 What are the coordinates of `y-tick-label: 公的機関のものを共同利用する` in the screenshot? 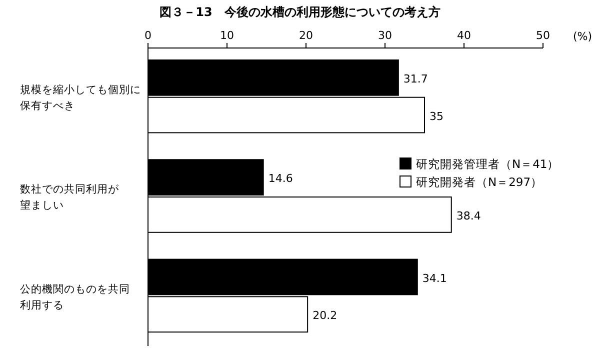 It's located at (75, 297).